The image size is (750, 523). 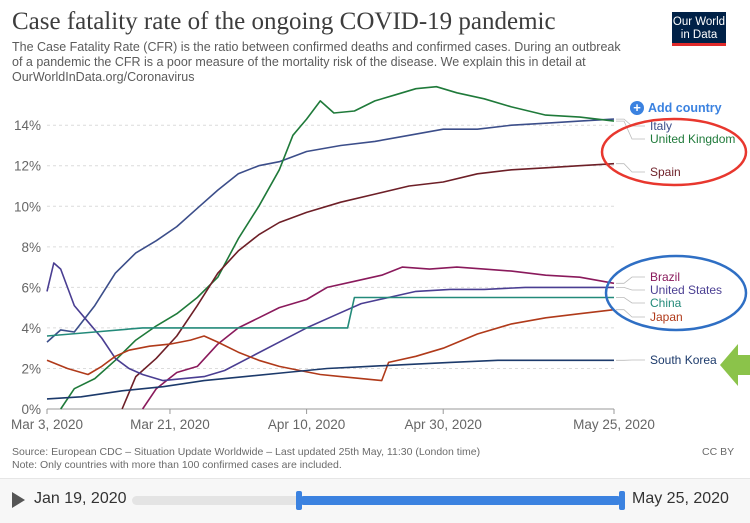 I want to click on red-highlight-circle, so click(x=674, y=152).